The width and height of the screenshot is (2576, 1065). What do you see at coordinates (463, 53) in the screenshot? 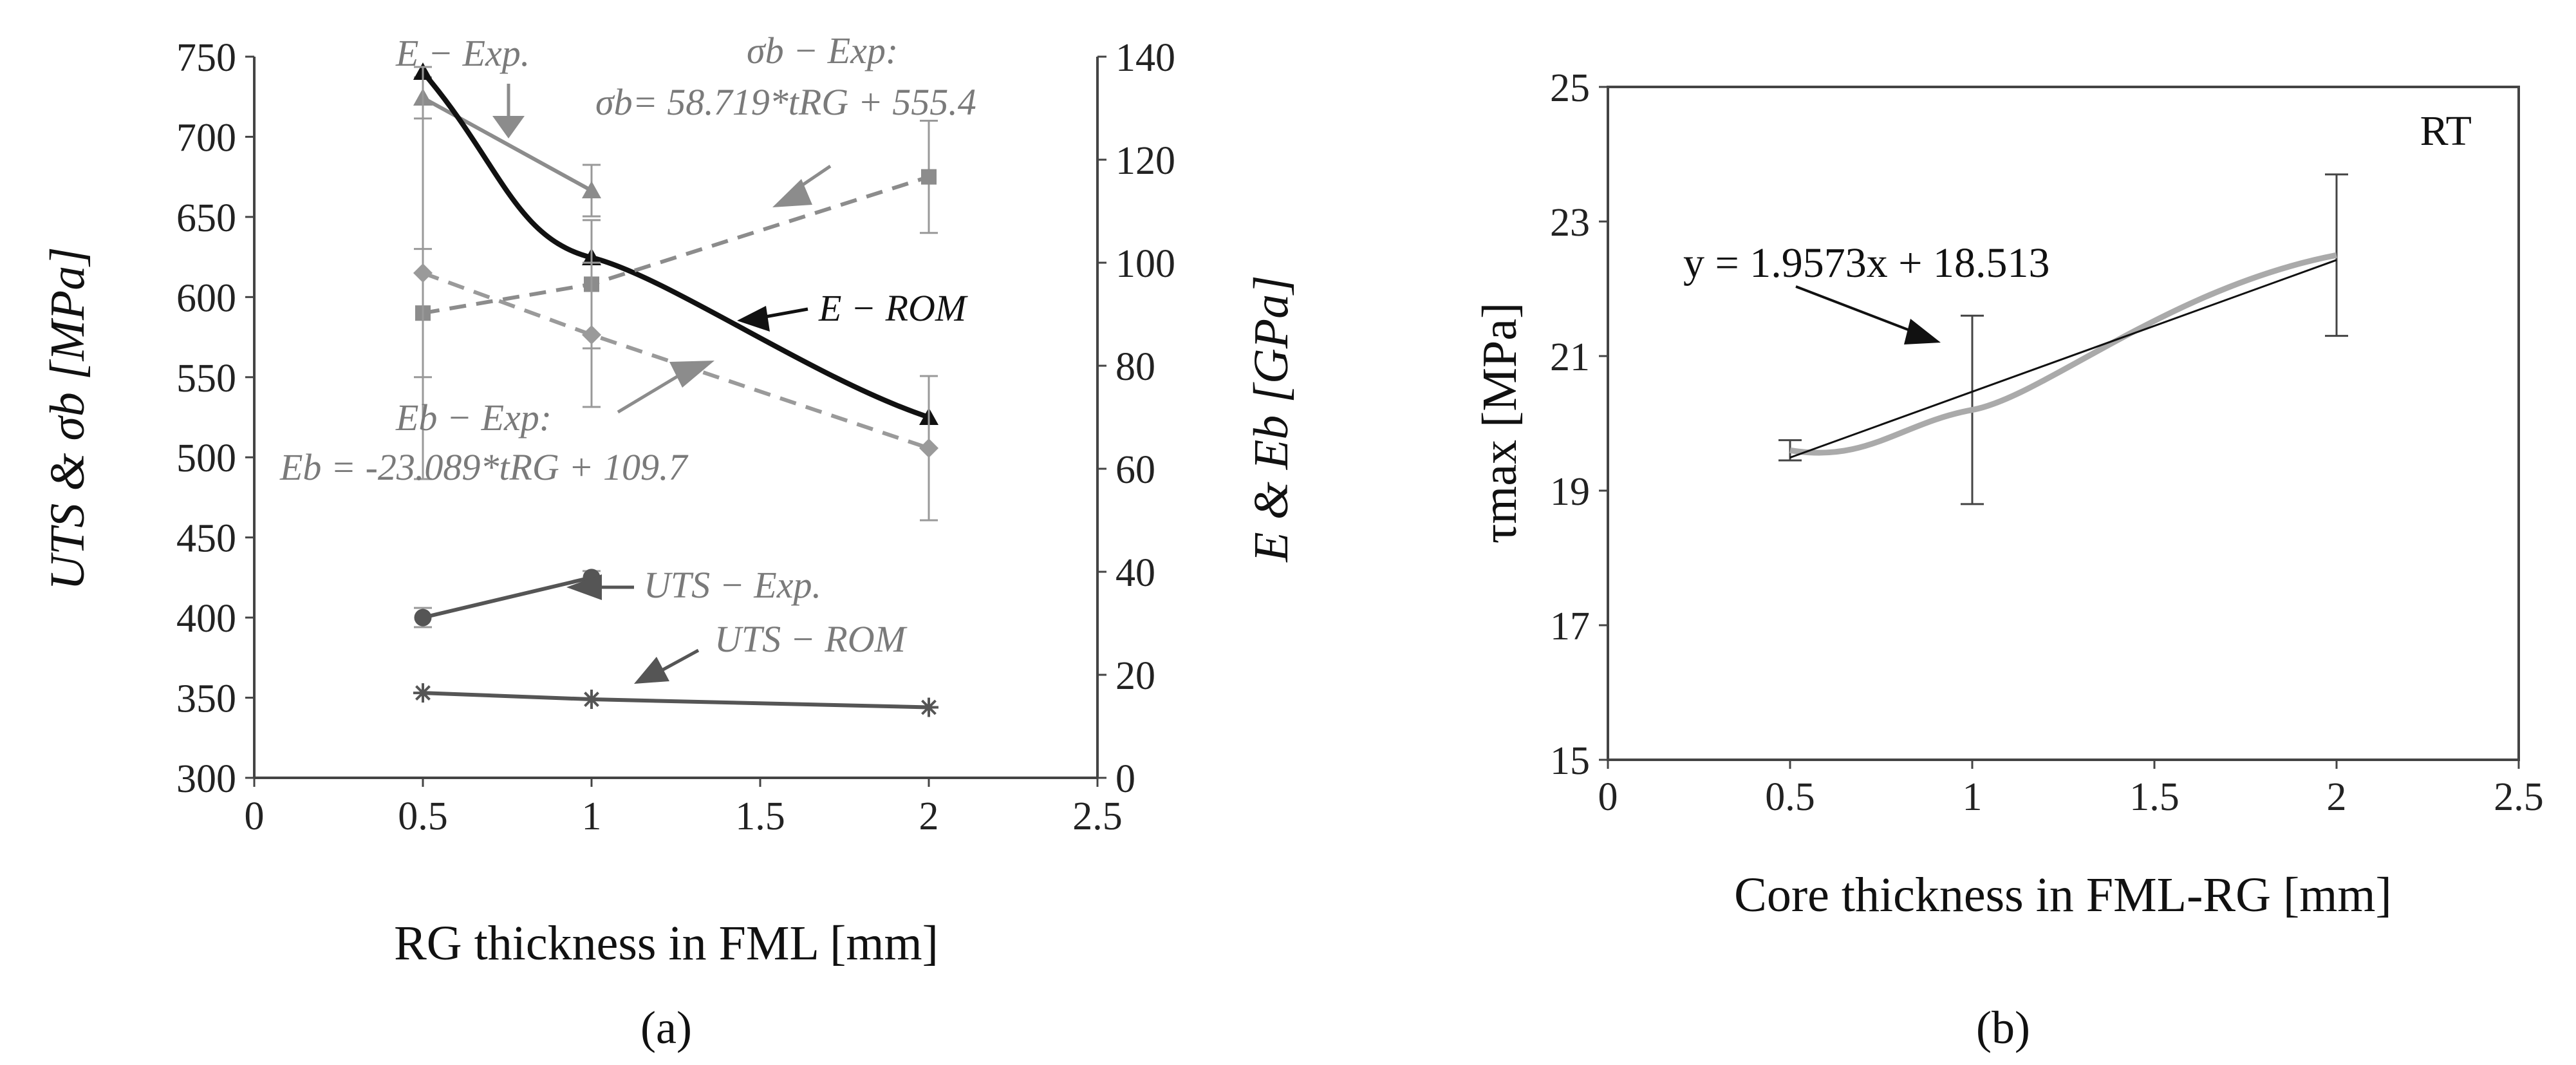
I see `label-e-exp: E − Exp.` at bounding box center [463, 53].